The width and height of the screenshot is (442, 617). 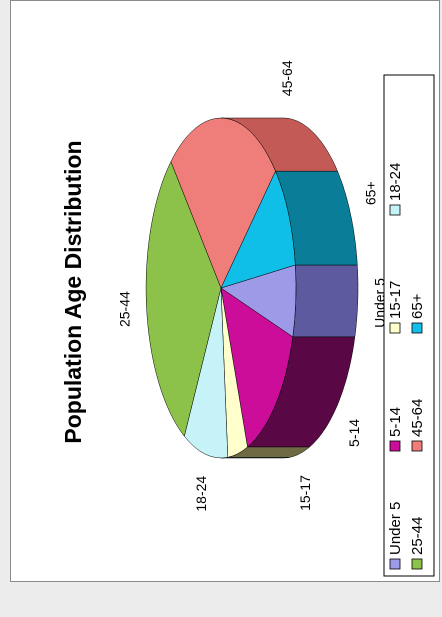 What do you see at coordinates (395, 422) in the screenshot?
I see `legend-label-5-14: 5-14` at bounding box center [395, 422].